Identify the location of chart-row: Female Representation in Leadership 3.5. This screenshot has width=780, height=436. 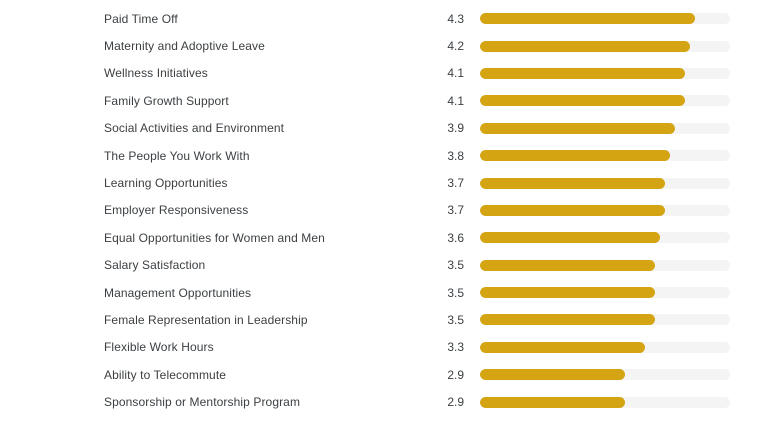
(390, 319).